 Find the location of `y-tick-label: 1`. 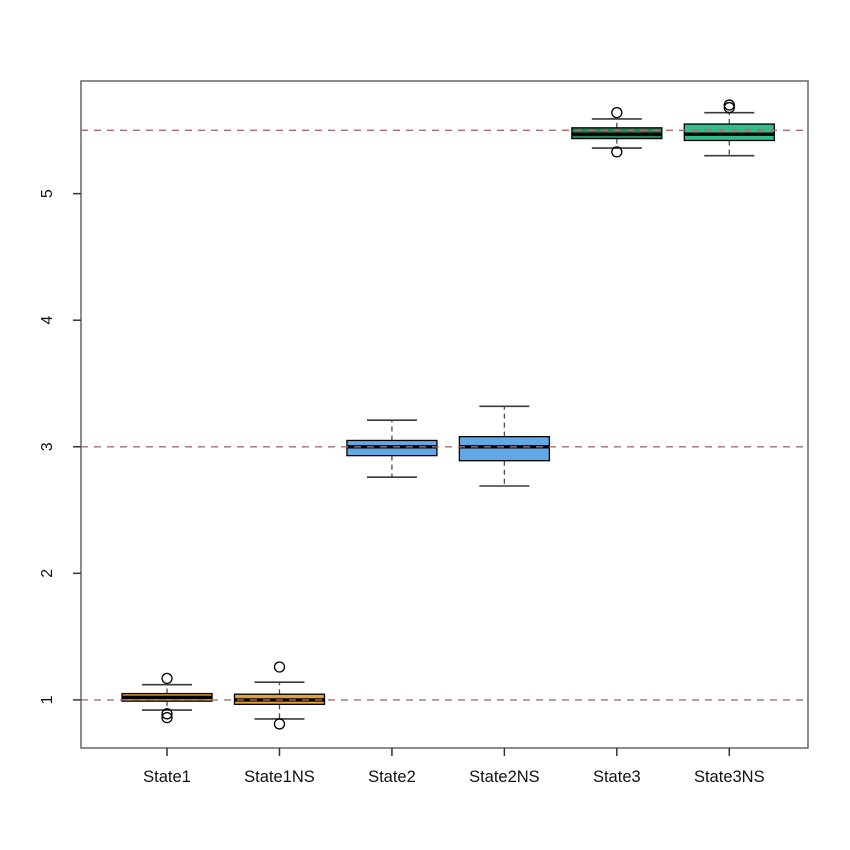

y-tick-label: 1 is located at coordinates (47, 699).